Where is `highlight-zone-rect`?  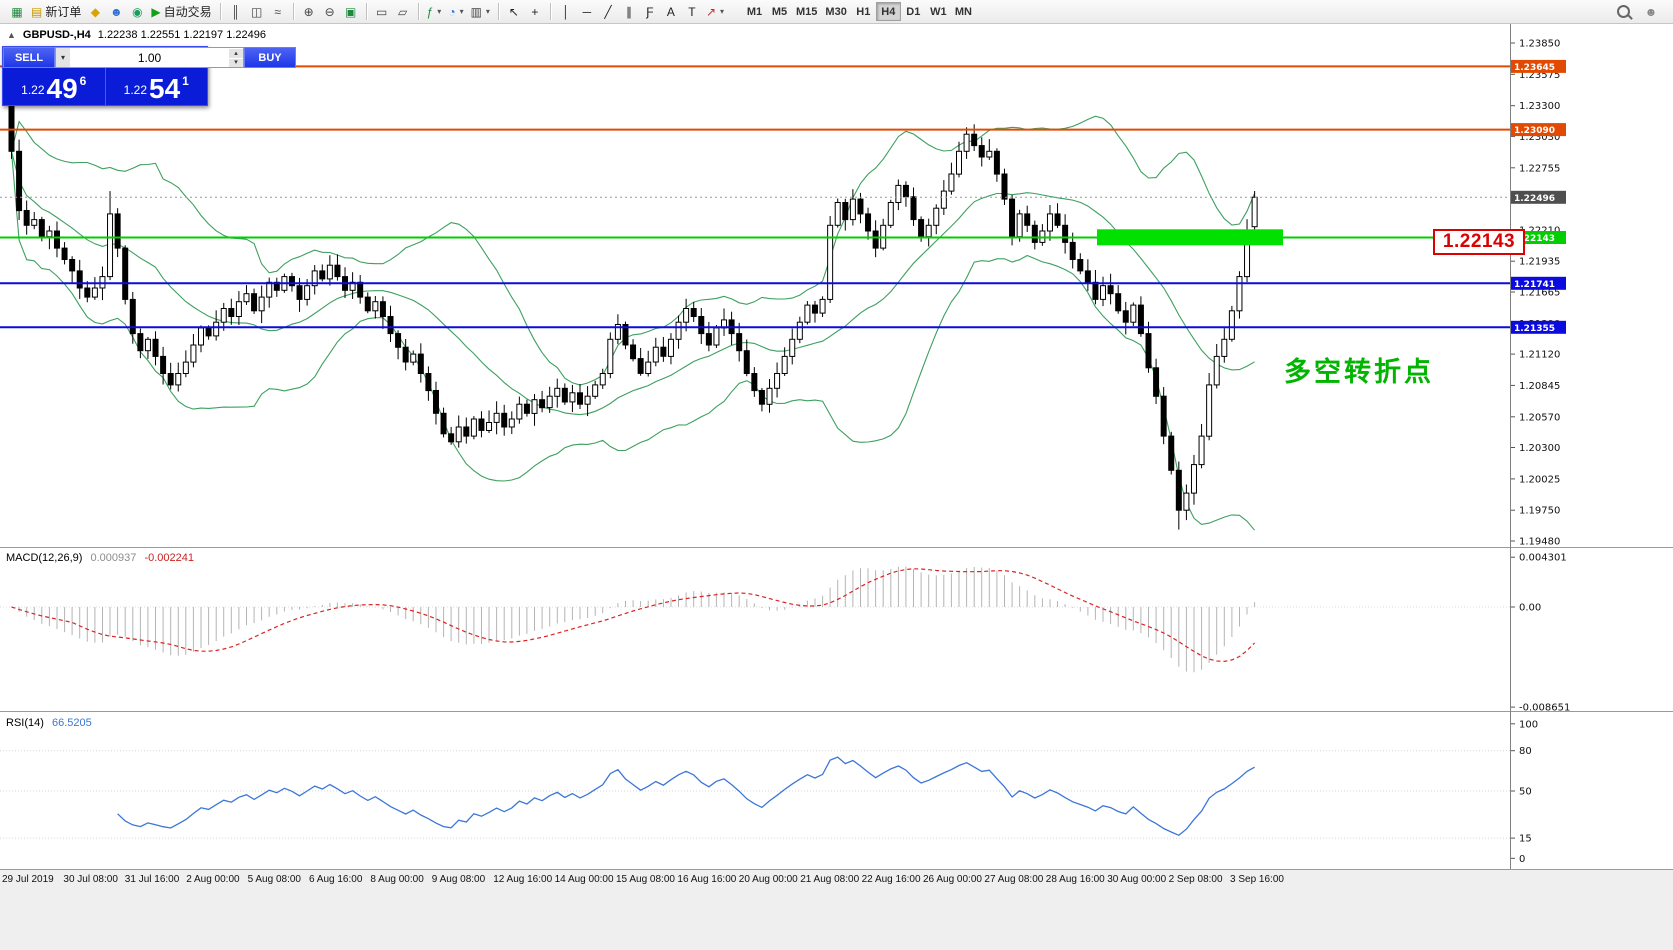 highlight-zone-rect is located at coordinates (1190, 237).